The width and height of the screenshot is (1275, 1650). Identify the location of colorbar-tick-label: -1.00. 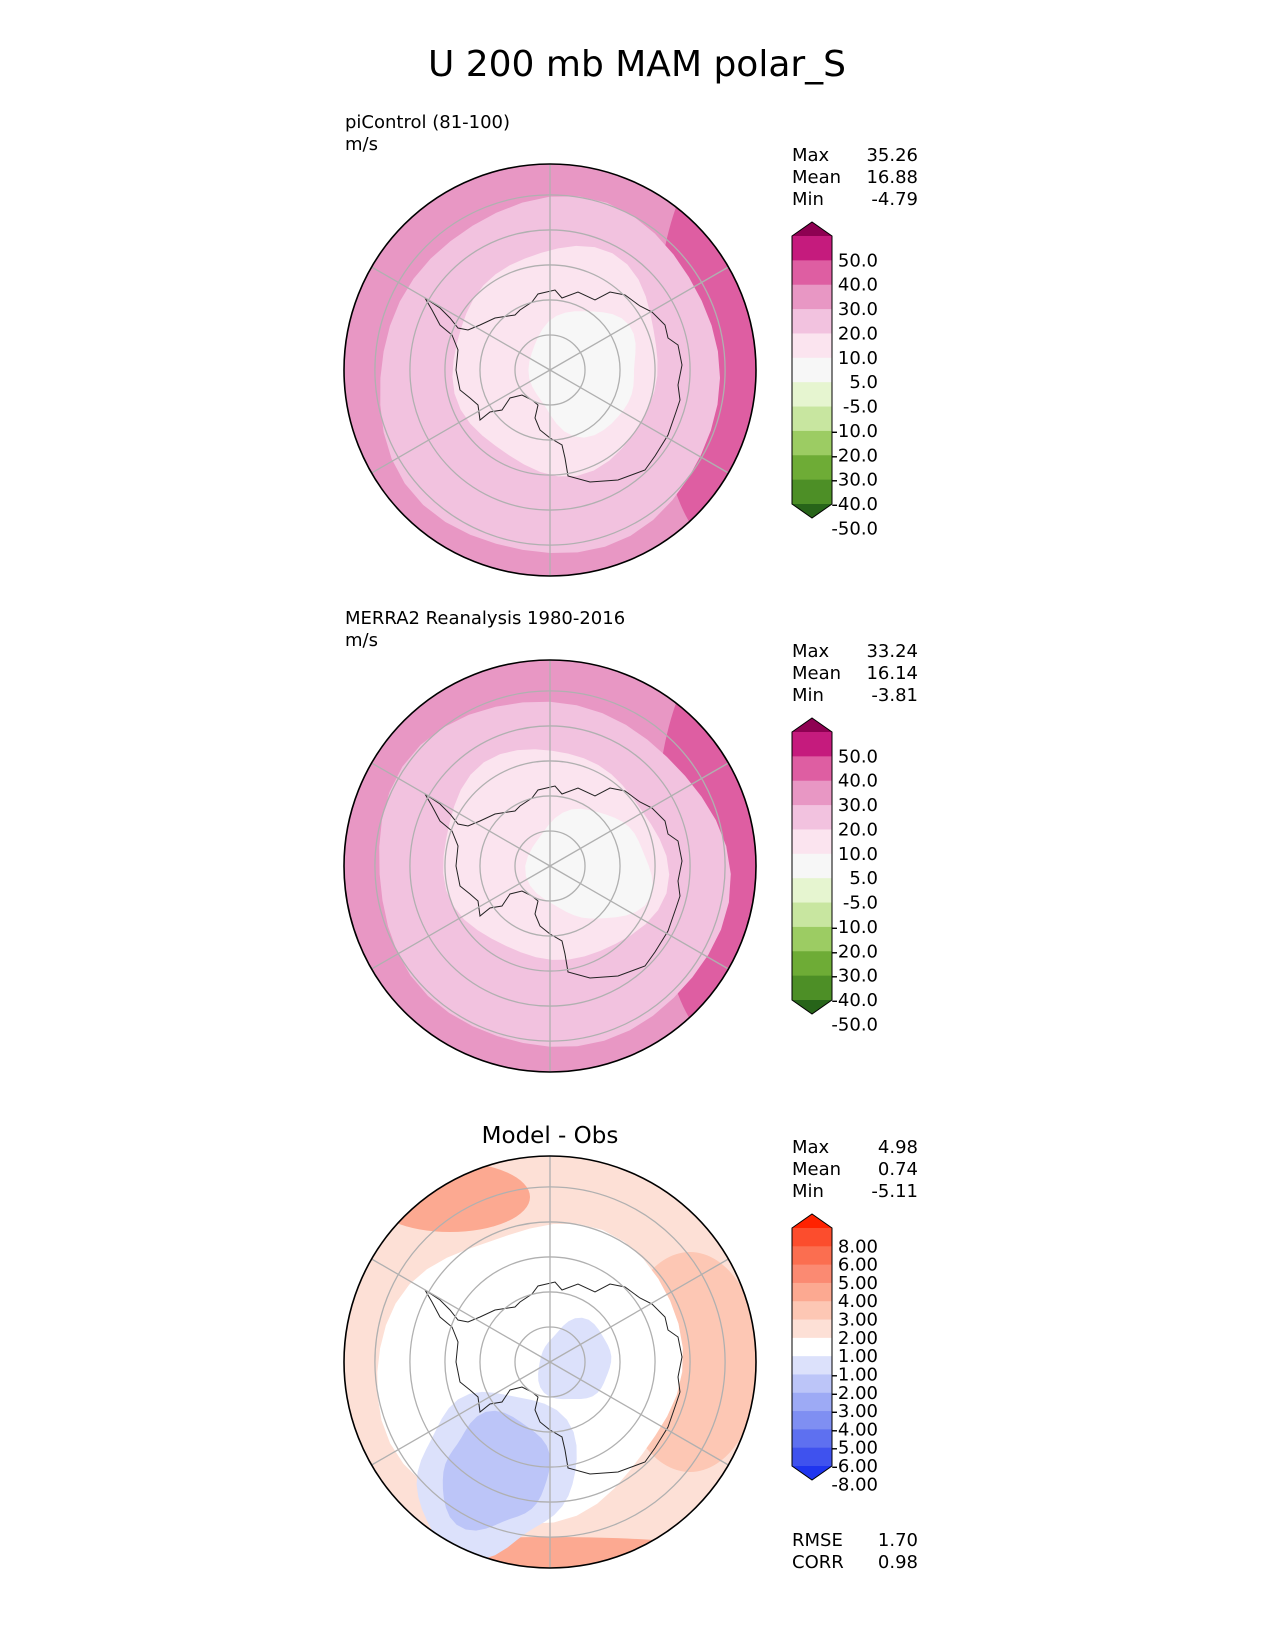
(854, 1374).